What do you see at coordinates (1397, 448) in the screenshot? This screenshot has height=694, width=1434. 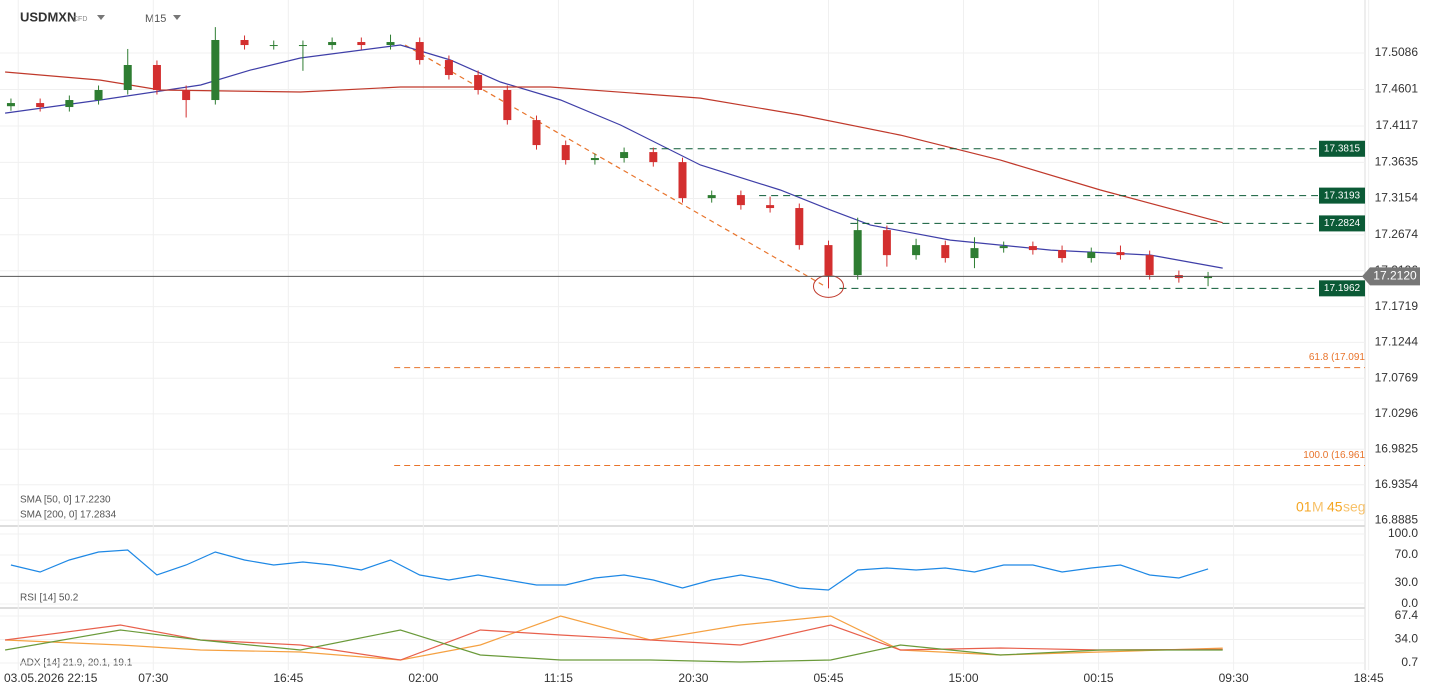 I see `y-tick-label: 16.9825` at bounding box center [1397, 448].